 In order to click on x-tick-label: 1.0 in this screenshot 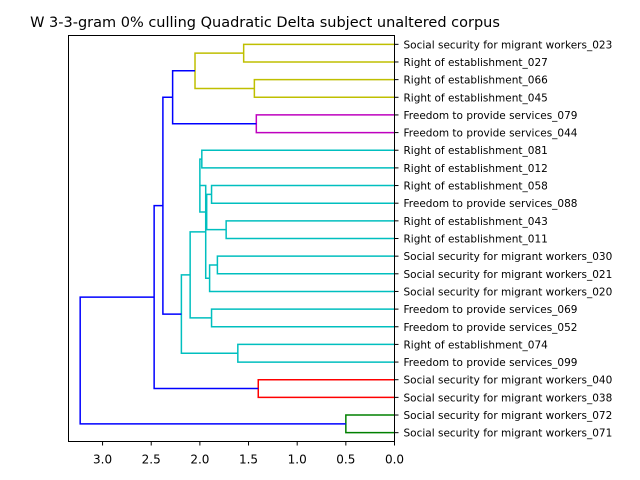, I will do `click(297, 460)`.